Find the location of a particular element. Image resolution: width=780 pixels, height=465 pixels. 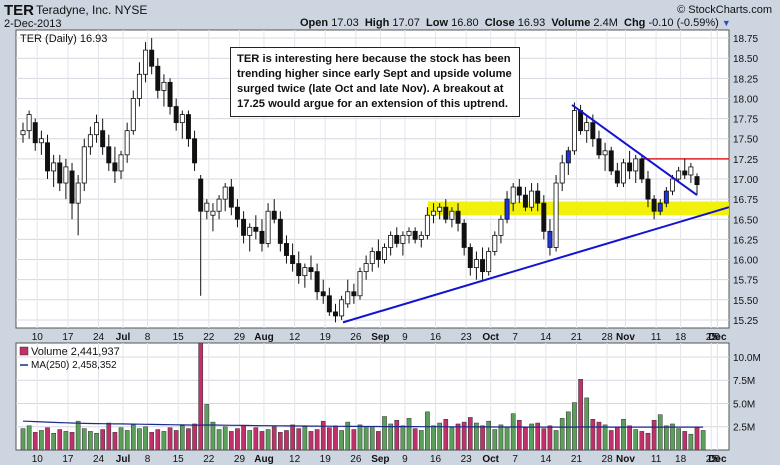

volume-x-tick-label: 10 is located at coordinates (38, 459).